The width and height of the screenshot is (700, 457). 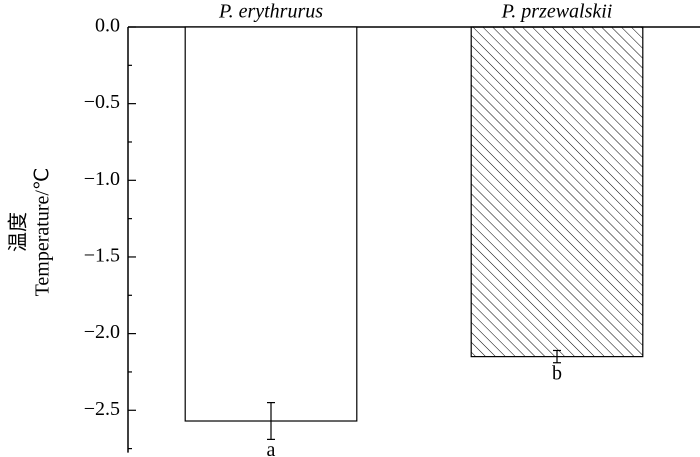 I want to click on y-axis-label-cn: 温度, so click(x=18, y=232).